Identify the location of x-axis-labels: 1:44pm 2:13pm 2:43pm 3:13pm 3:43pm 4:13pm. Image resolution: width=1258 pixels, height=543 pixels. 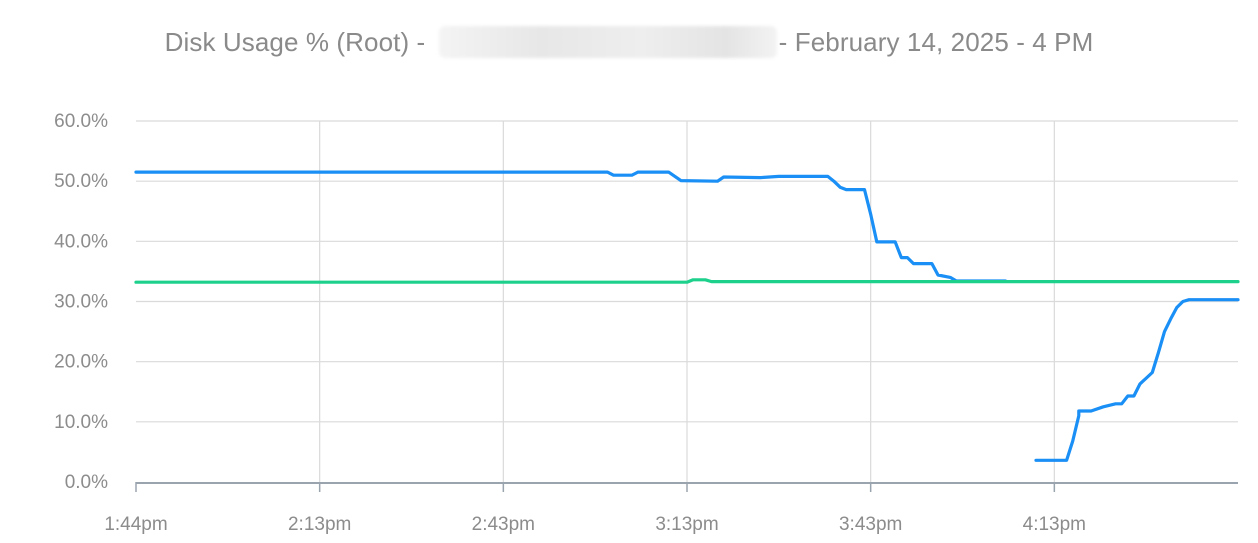
(595, 524).